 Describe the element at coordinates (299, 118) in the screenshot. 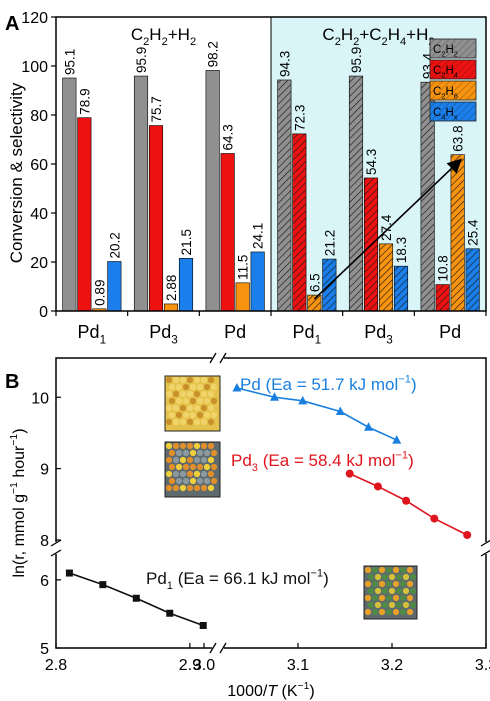

I see `bar-value-label: 72.3` at that location.